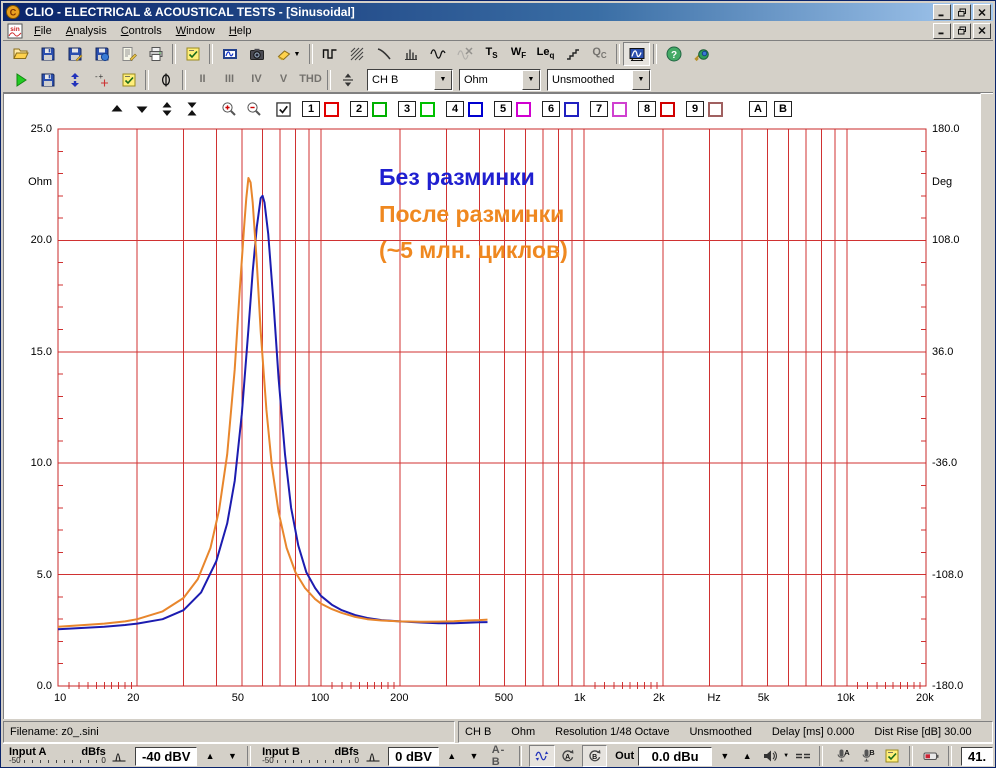 Image resolution: width=996 pixels, height=768 pixels. What do you see at coordinates (667, 109) in the screenshot?
I see `curve-slot-8-color-checkbox` at bounding box center [667, 109].